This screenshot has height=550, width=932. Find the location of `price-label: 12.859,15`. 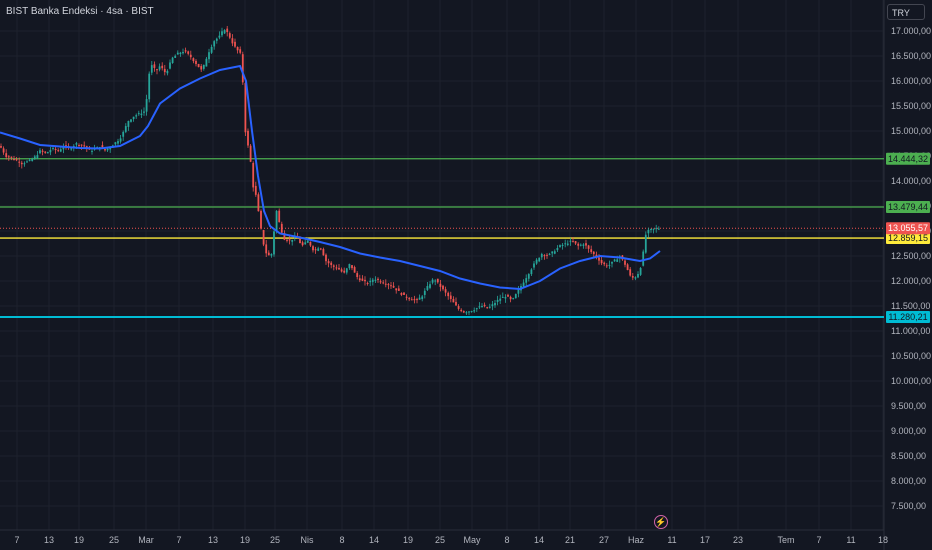

price-label: 12.859,15 is located at coordinates (908, 238).